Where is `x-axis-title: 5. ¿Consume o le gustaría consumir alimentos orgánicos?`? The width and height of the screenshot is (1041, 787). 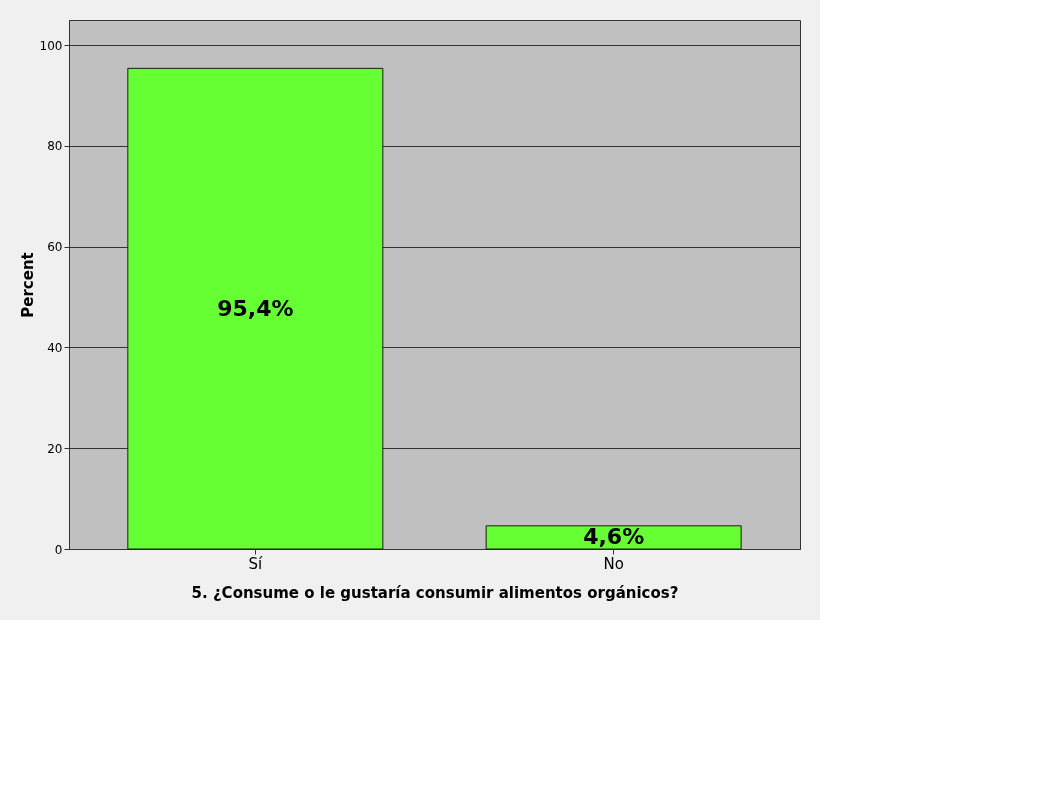
x-axis-title: 5. ¿Consume o le gustaría consumir alimentos orgánicos? is located at coordinates (435, 592).